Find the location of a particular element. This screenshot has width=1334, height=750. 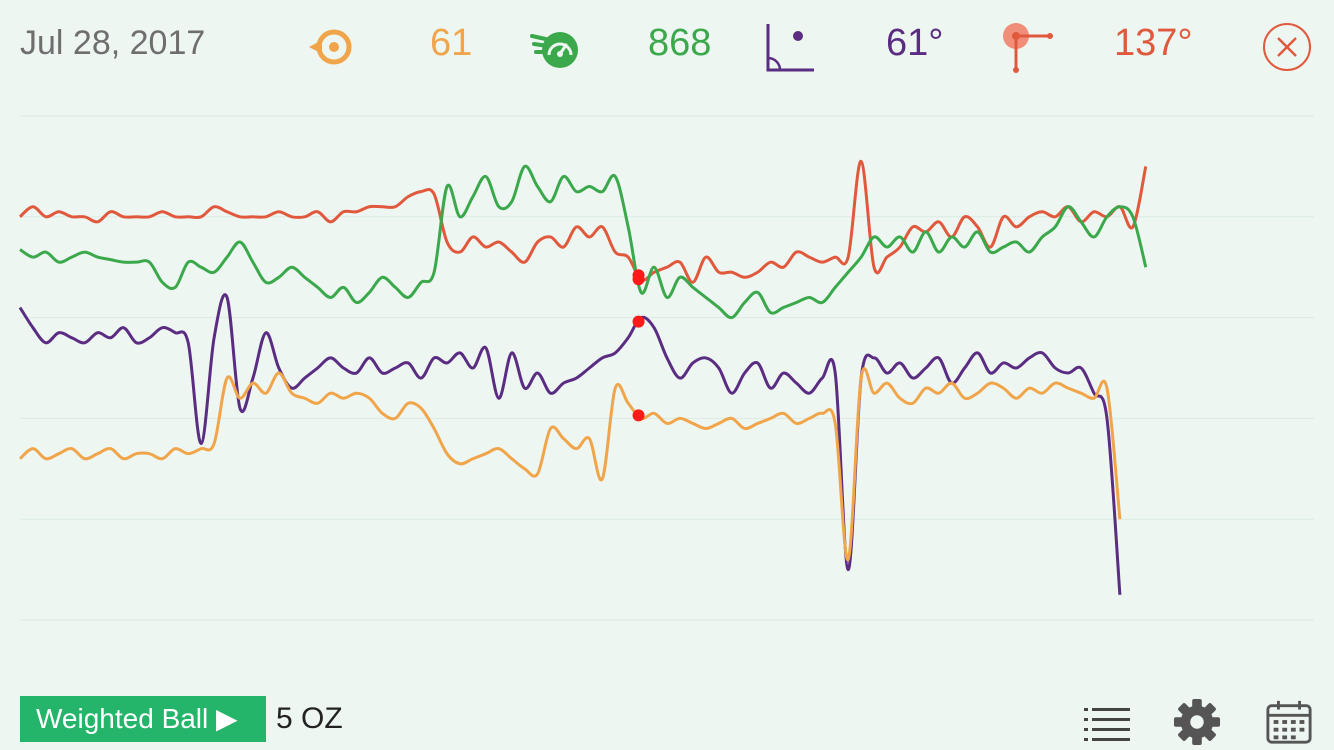

calendar-icon is located at coordinates (1289, 722).